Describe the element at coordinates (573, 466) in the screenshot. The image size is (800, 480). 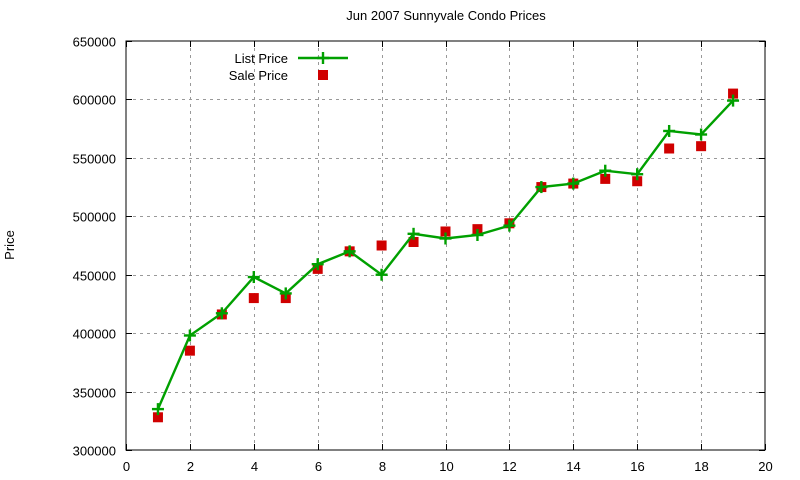
I see `x-axis-tick-label: 14` at that location.